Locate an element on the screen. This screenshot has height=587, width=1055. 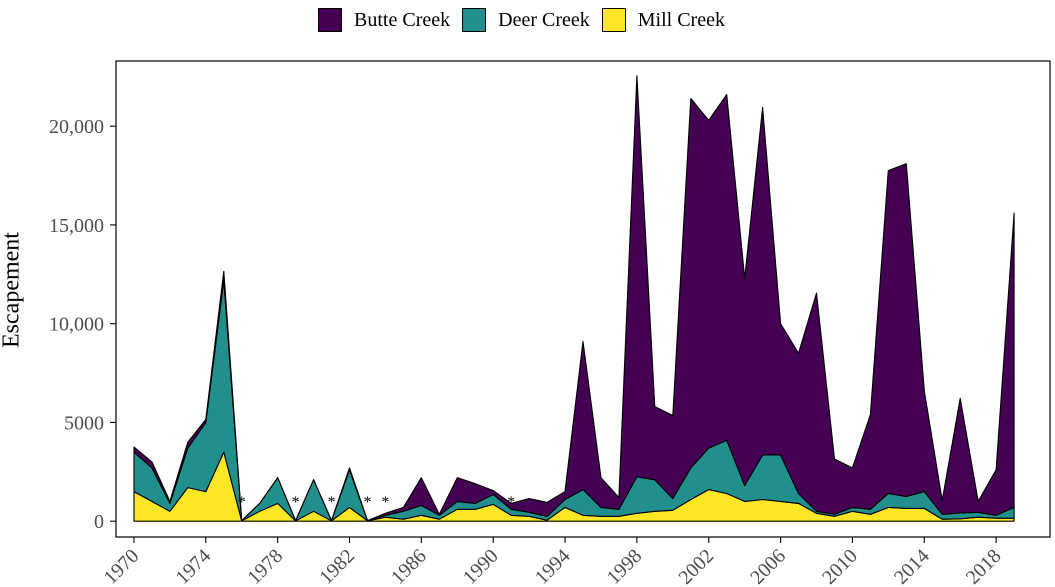
x-tick-label-4: 1986 is located at coordinates (409, 566).